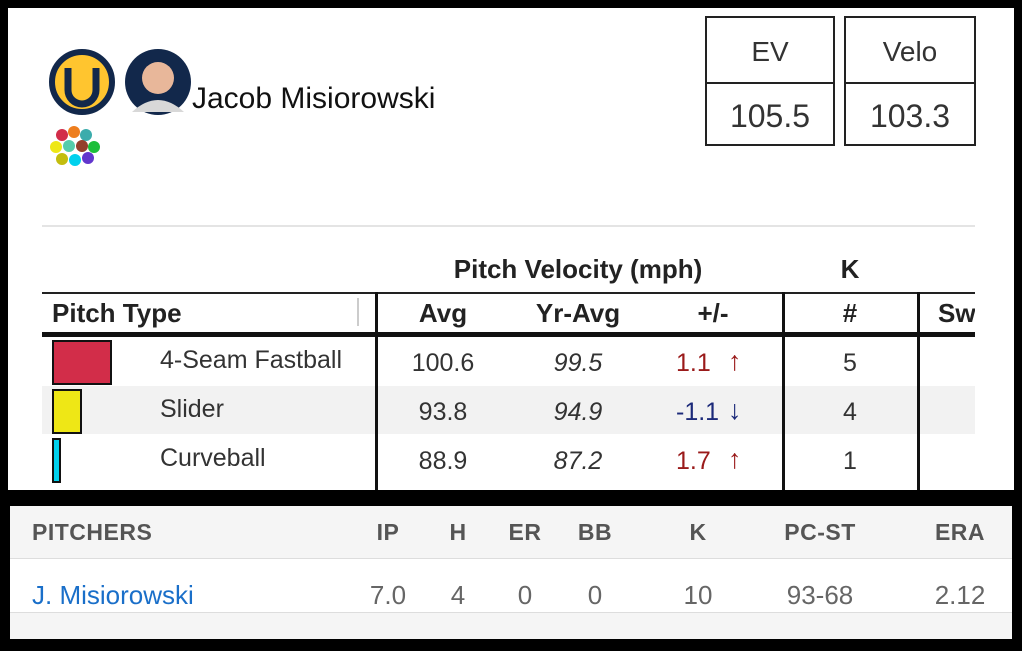  I want to click on stat-box: EV 105.5, so click(770, 81).